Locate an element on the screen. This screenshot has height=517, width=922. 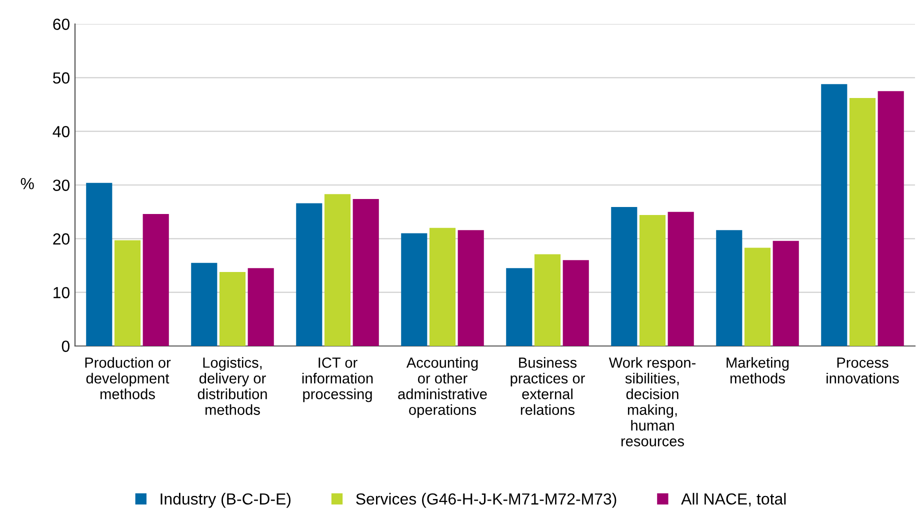
x-tick-label: Production or development methods is located at coordinates (128, 378).